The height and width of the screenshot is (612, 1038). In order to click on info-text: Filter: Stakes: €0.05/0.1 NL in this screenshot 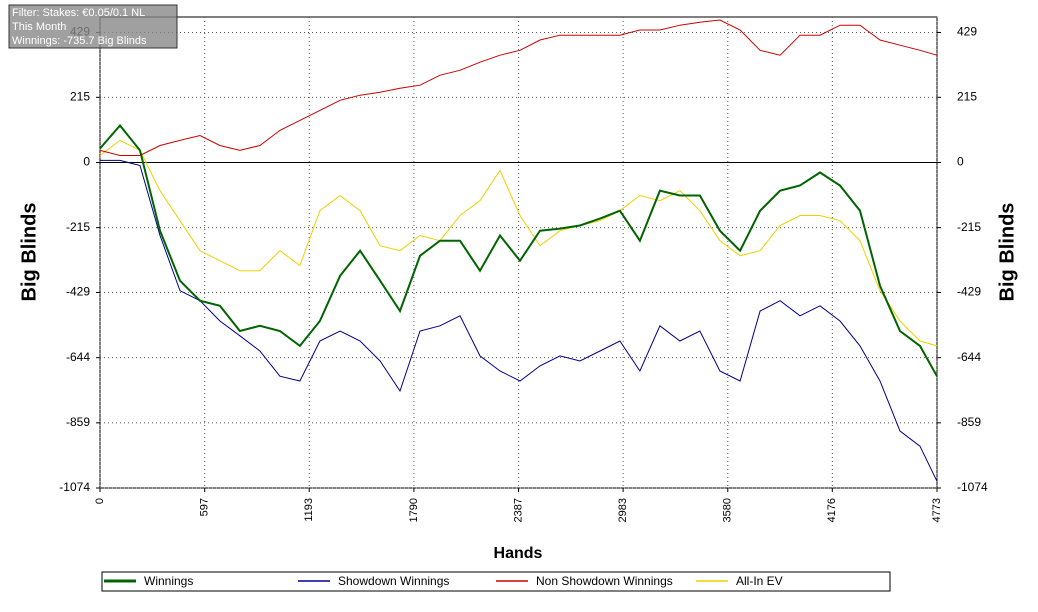, I will do `click(78, 13)`.